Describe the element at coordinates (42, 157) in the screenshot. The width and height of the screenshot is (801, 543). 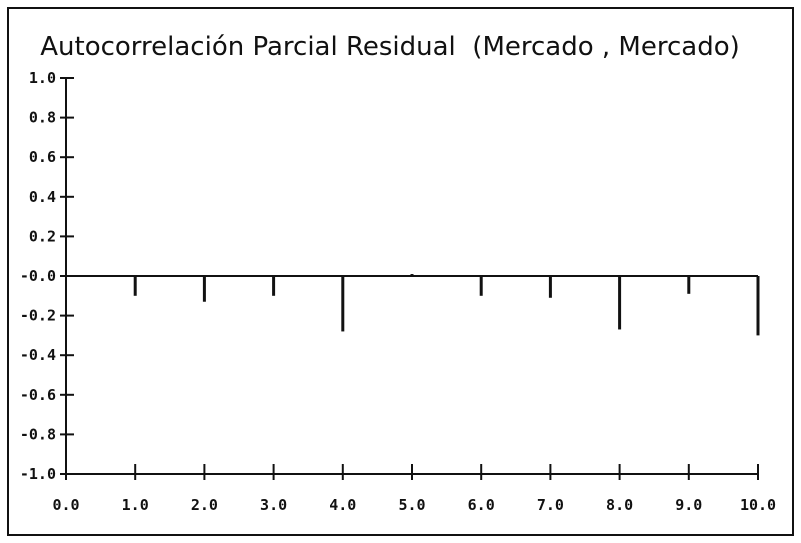
I see `y-tick-label: 0.6` at that location.